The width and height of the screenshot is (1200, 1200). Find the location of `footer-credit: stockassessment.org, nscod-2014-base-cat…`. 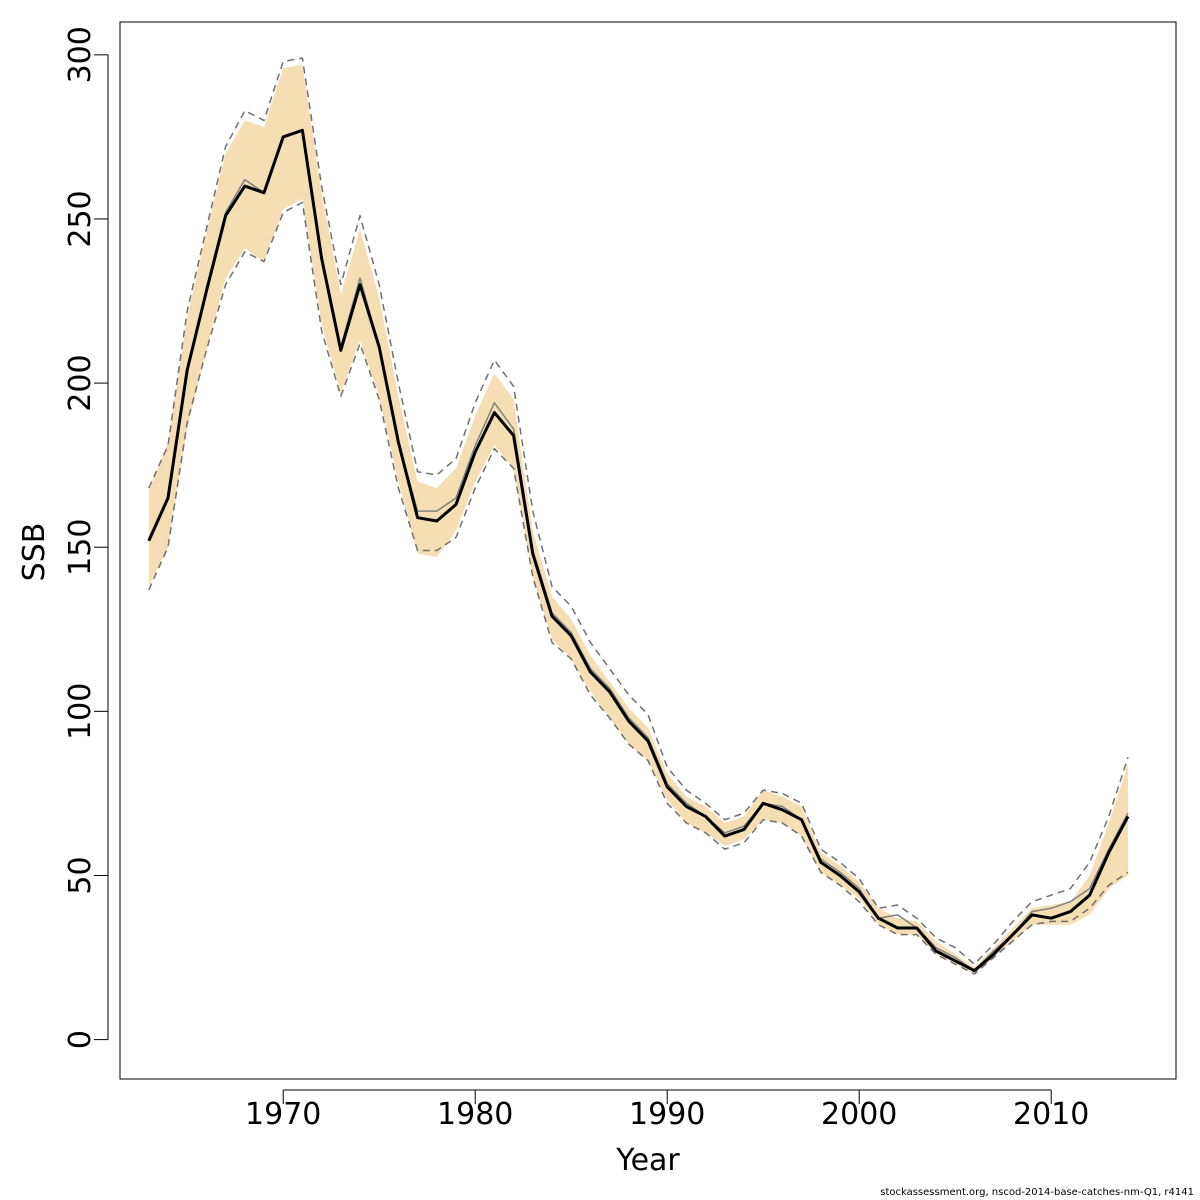

footer-credit: stockassessment.org, nscod-2014-base-cat… is located at coordinates (1037, 1192).